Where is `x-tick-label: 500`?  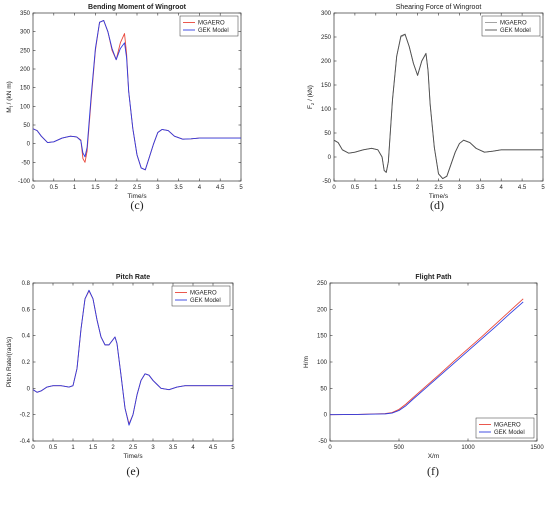 x-tick-label: 500 is located at coordinates (399, 448).